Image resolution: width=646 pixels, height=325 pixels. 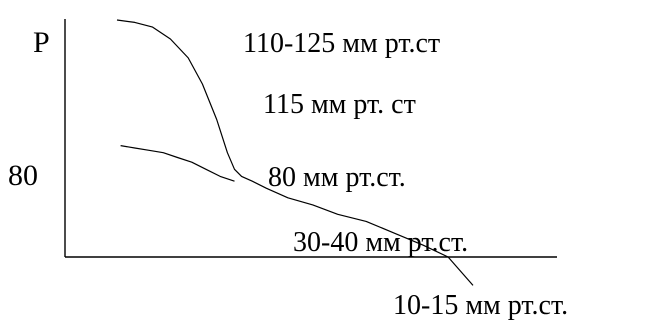 What do you see at coordinates (339, 104) in the screenshot?
I see `annotation-115: 115 мм рт. ст` at bounding box center [339, 104].